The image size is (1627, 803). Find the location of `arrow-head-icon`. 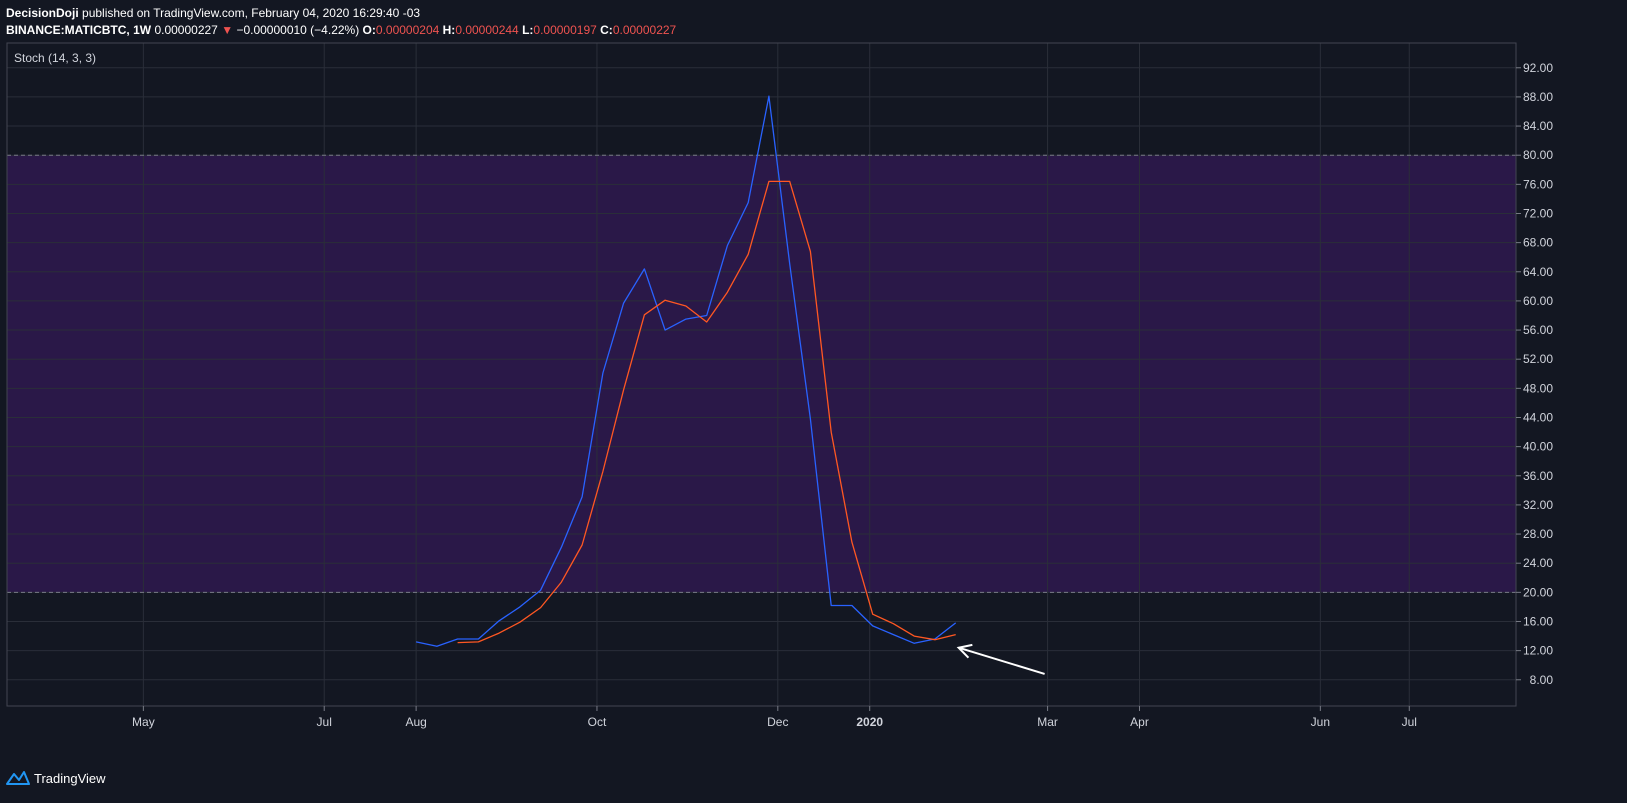

arrow-head-icon is located at coordinates (964, 651).